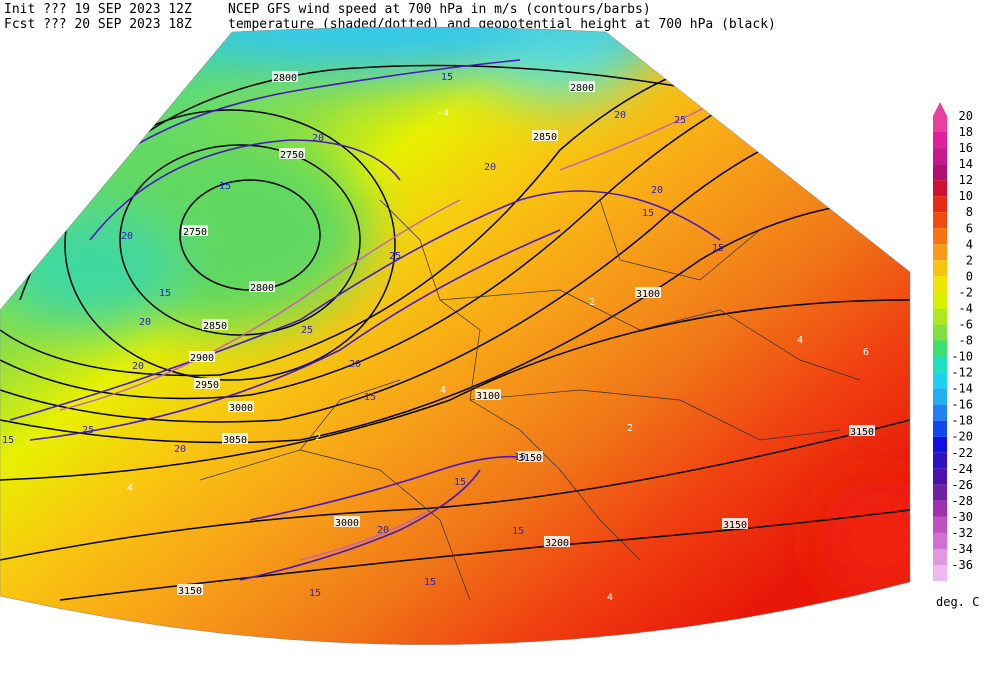  Describe the element at coordinates (957, 602) in the screenshot. I see `colorbar-unit: deg. C` at that location.